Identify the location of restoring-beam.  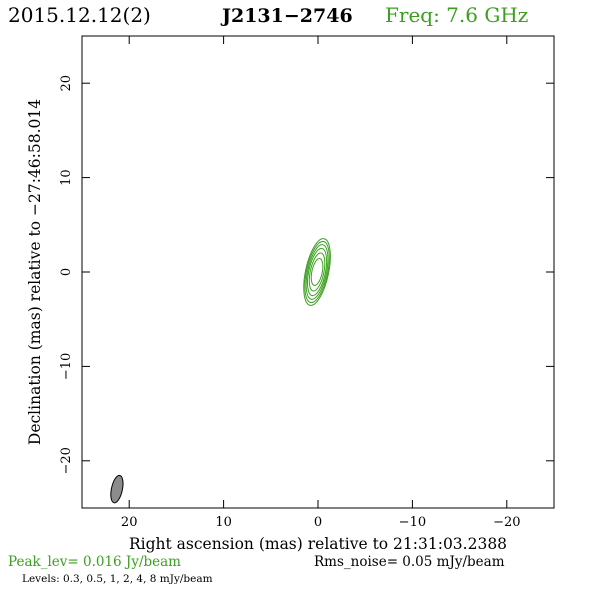
(117, 489).